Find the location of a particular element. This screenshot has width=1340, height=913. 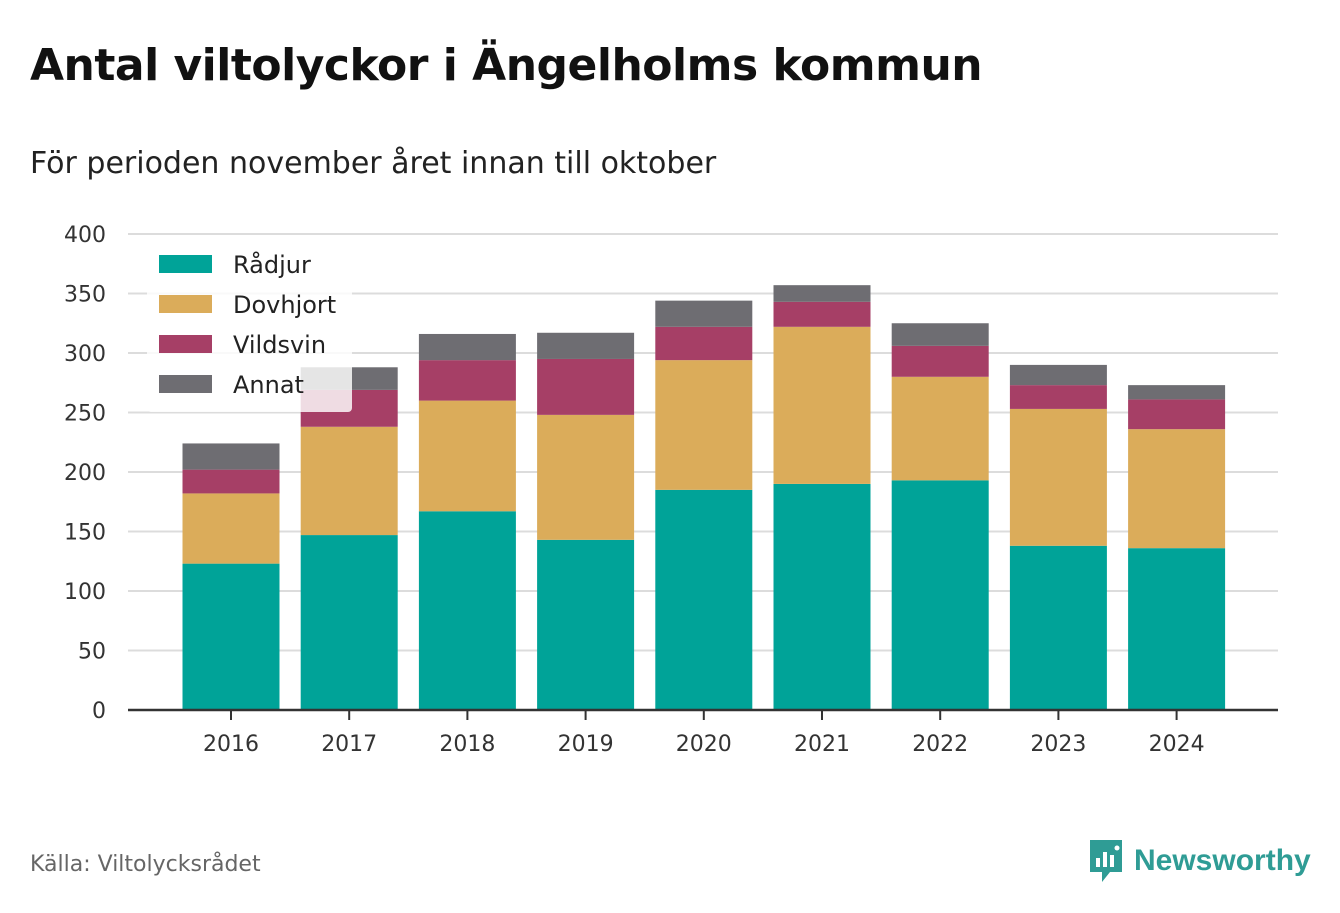

x-tick-label: 2022 is located at coordinates (940, 744).